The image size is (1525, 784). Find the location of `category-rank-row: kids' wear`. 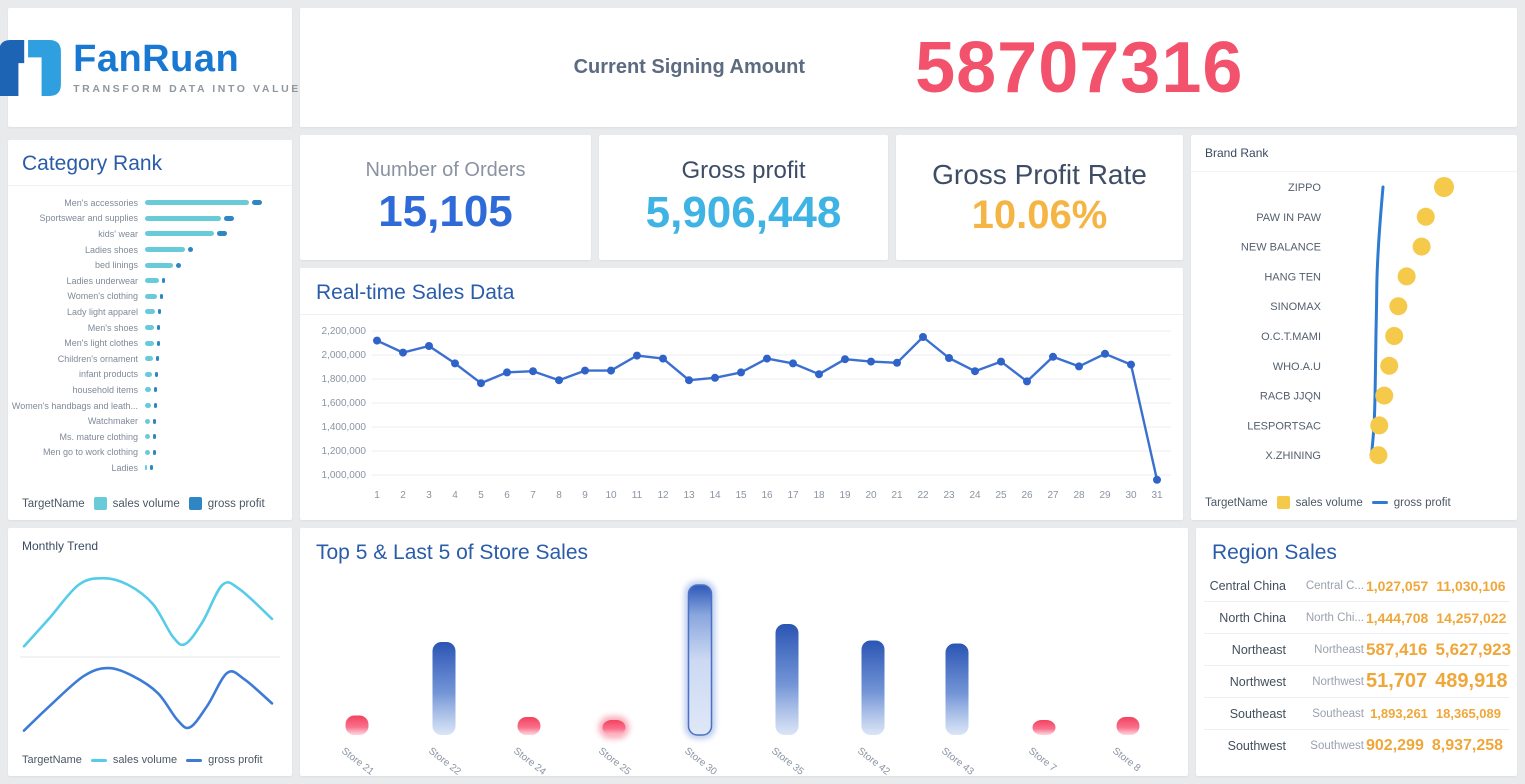

category-rank-row: kids' wear is located at coordinates (150, 234).